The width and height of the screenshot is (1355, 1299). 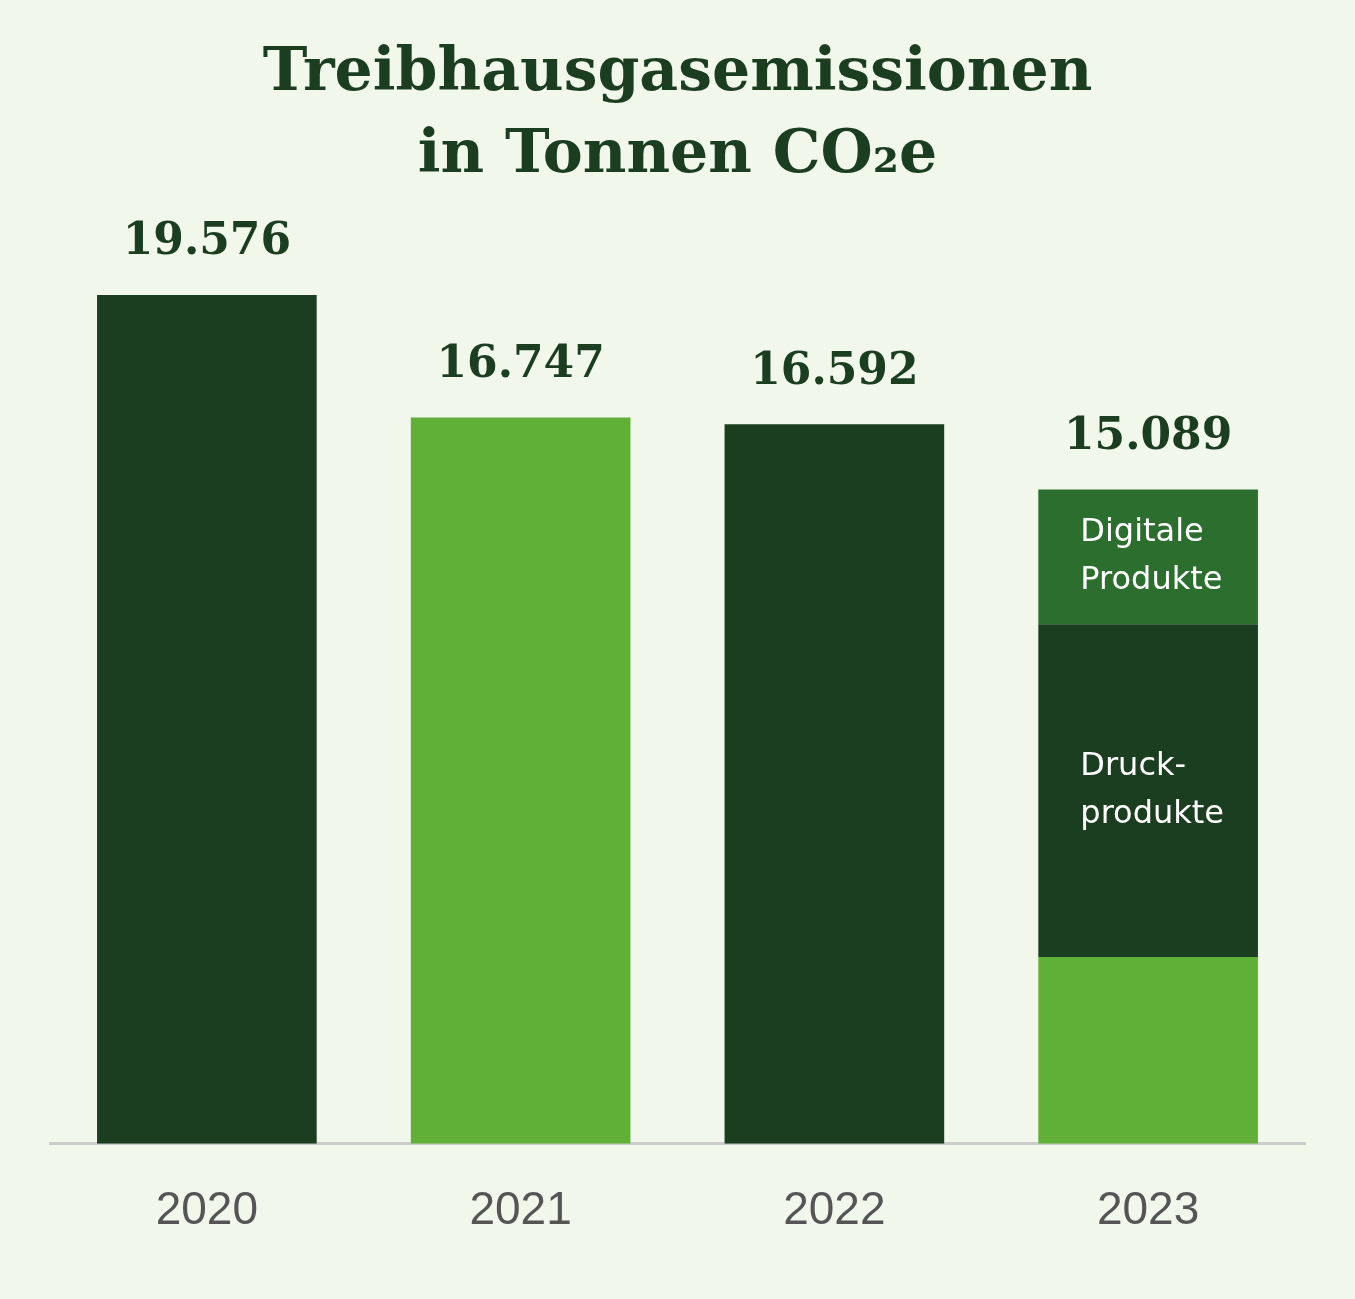 What do you see at coordinates (834, 368) in the screenshot?
I see `data-label: 16.592` at bounding box center [834, 368].